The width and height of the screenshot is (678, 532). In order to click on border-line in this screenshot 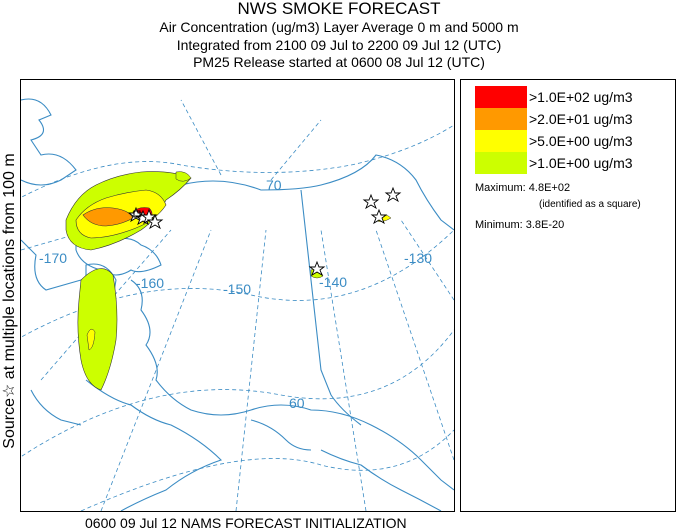, I will do `click(331, 307)`.